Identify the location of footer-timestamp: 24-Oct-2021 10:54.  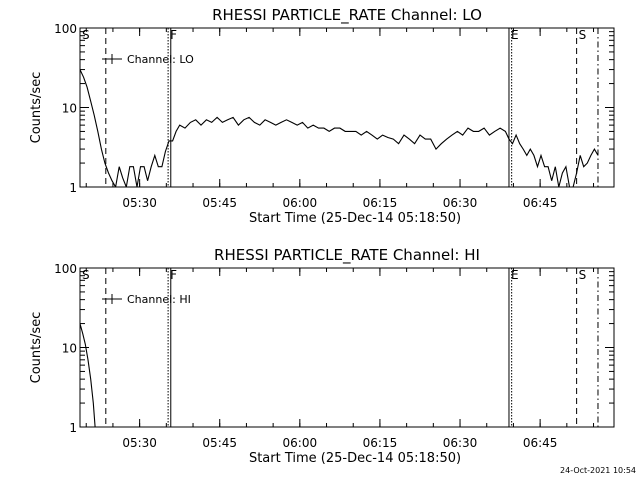
(598, 470).